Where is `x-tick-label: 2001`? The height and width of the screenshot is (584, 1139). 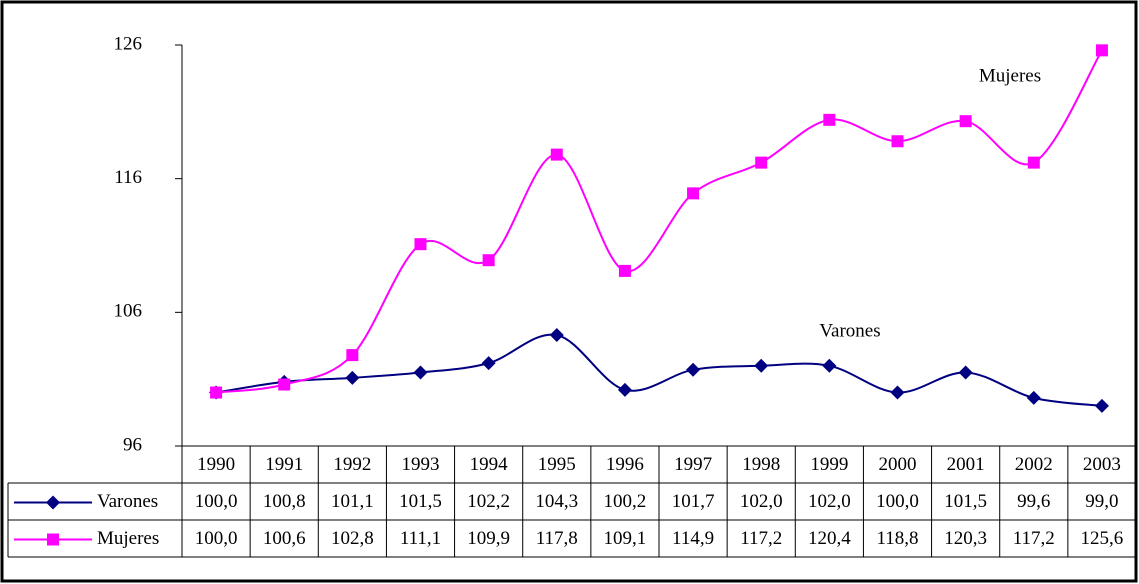 x-tick-label: 2001 is located at coordinates (966, 464).